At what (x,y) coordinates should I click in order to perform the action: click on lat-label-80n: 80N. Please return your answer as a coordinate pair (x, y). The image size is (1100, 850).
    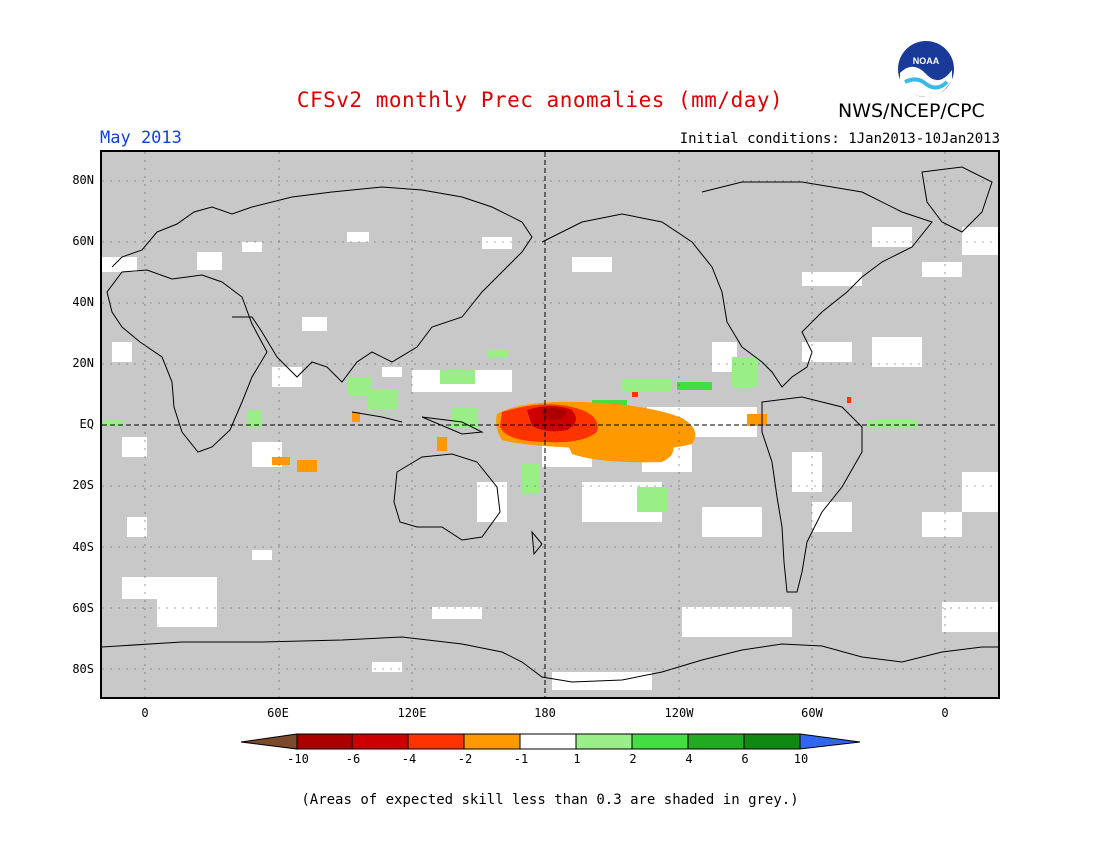
    Looking at the image, I should click on (83, 180).